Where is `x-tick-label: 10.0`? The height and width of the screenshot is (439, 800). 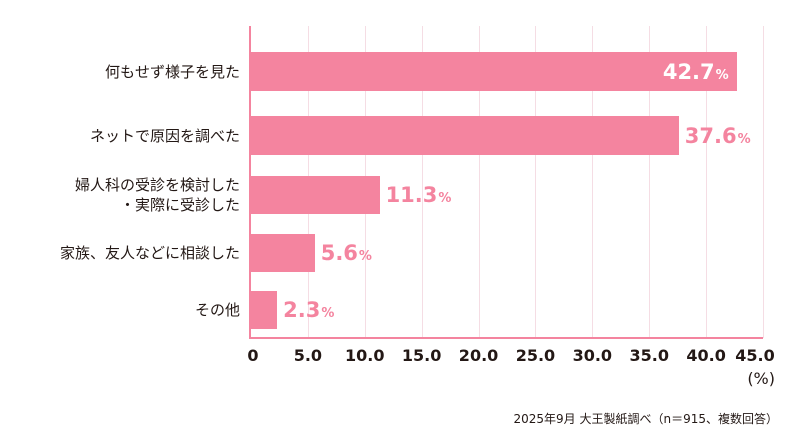 x-tick-label: 10.0 is located at coordinates (365, 355).